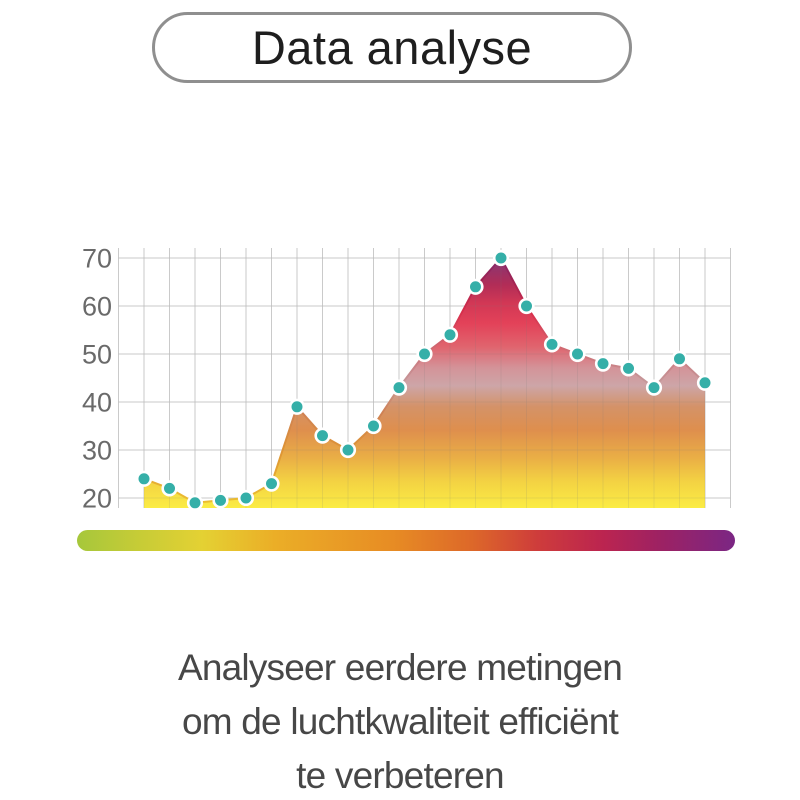 The width and height of the screenshot is (800, 800). What do you see at coordinates (97, 355) in the screenshot?
I see `y-axis-tick-label: 50` at bounding box center [97, 355].